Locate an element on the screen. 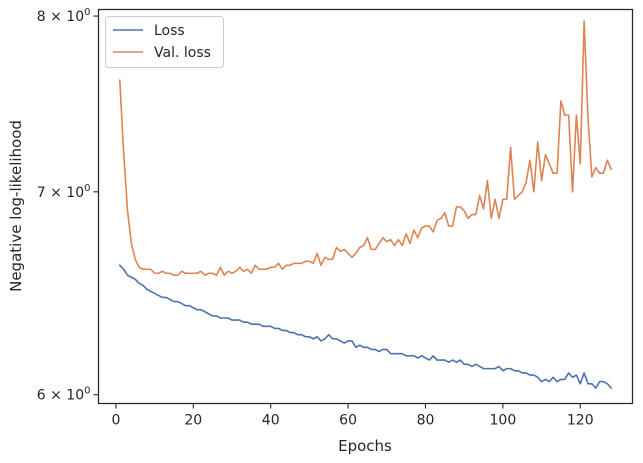 Image resolution: width=643 pixels, height=463 pixels. x-tick-label: 60 is located at coordinates (348, 421).